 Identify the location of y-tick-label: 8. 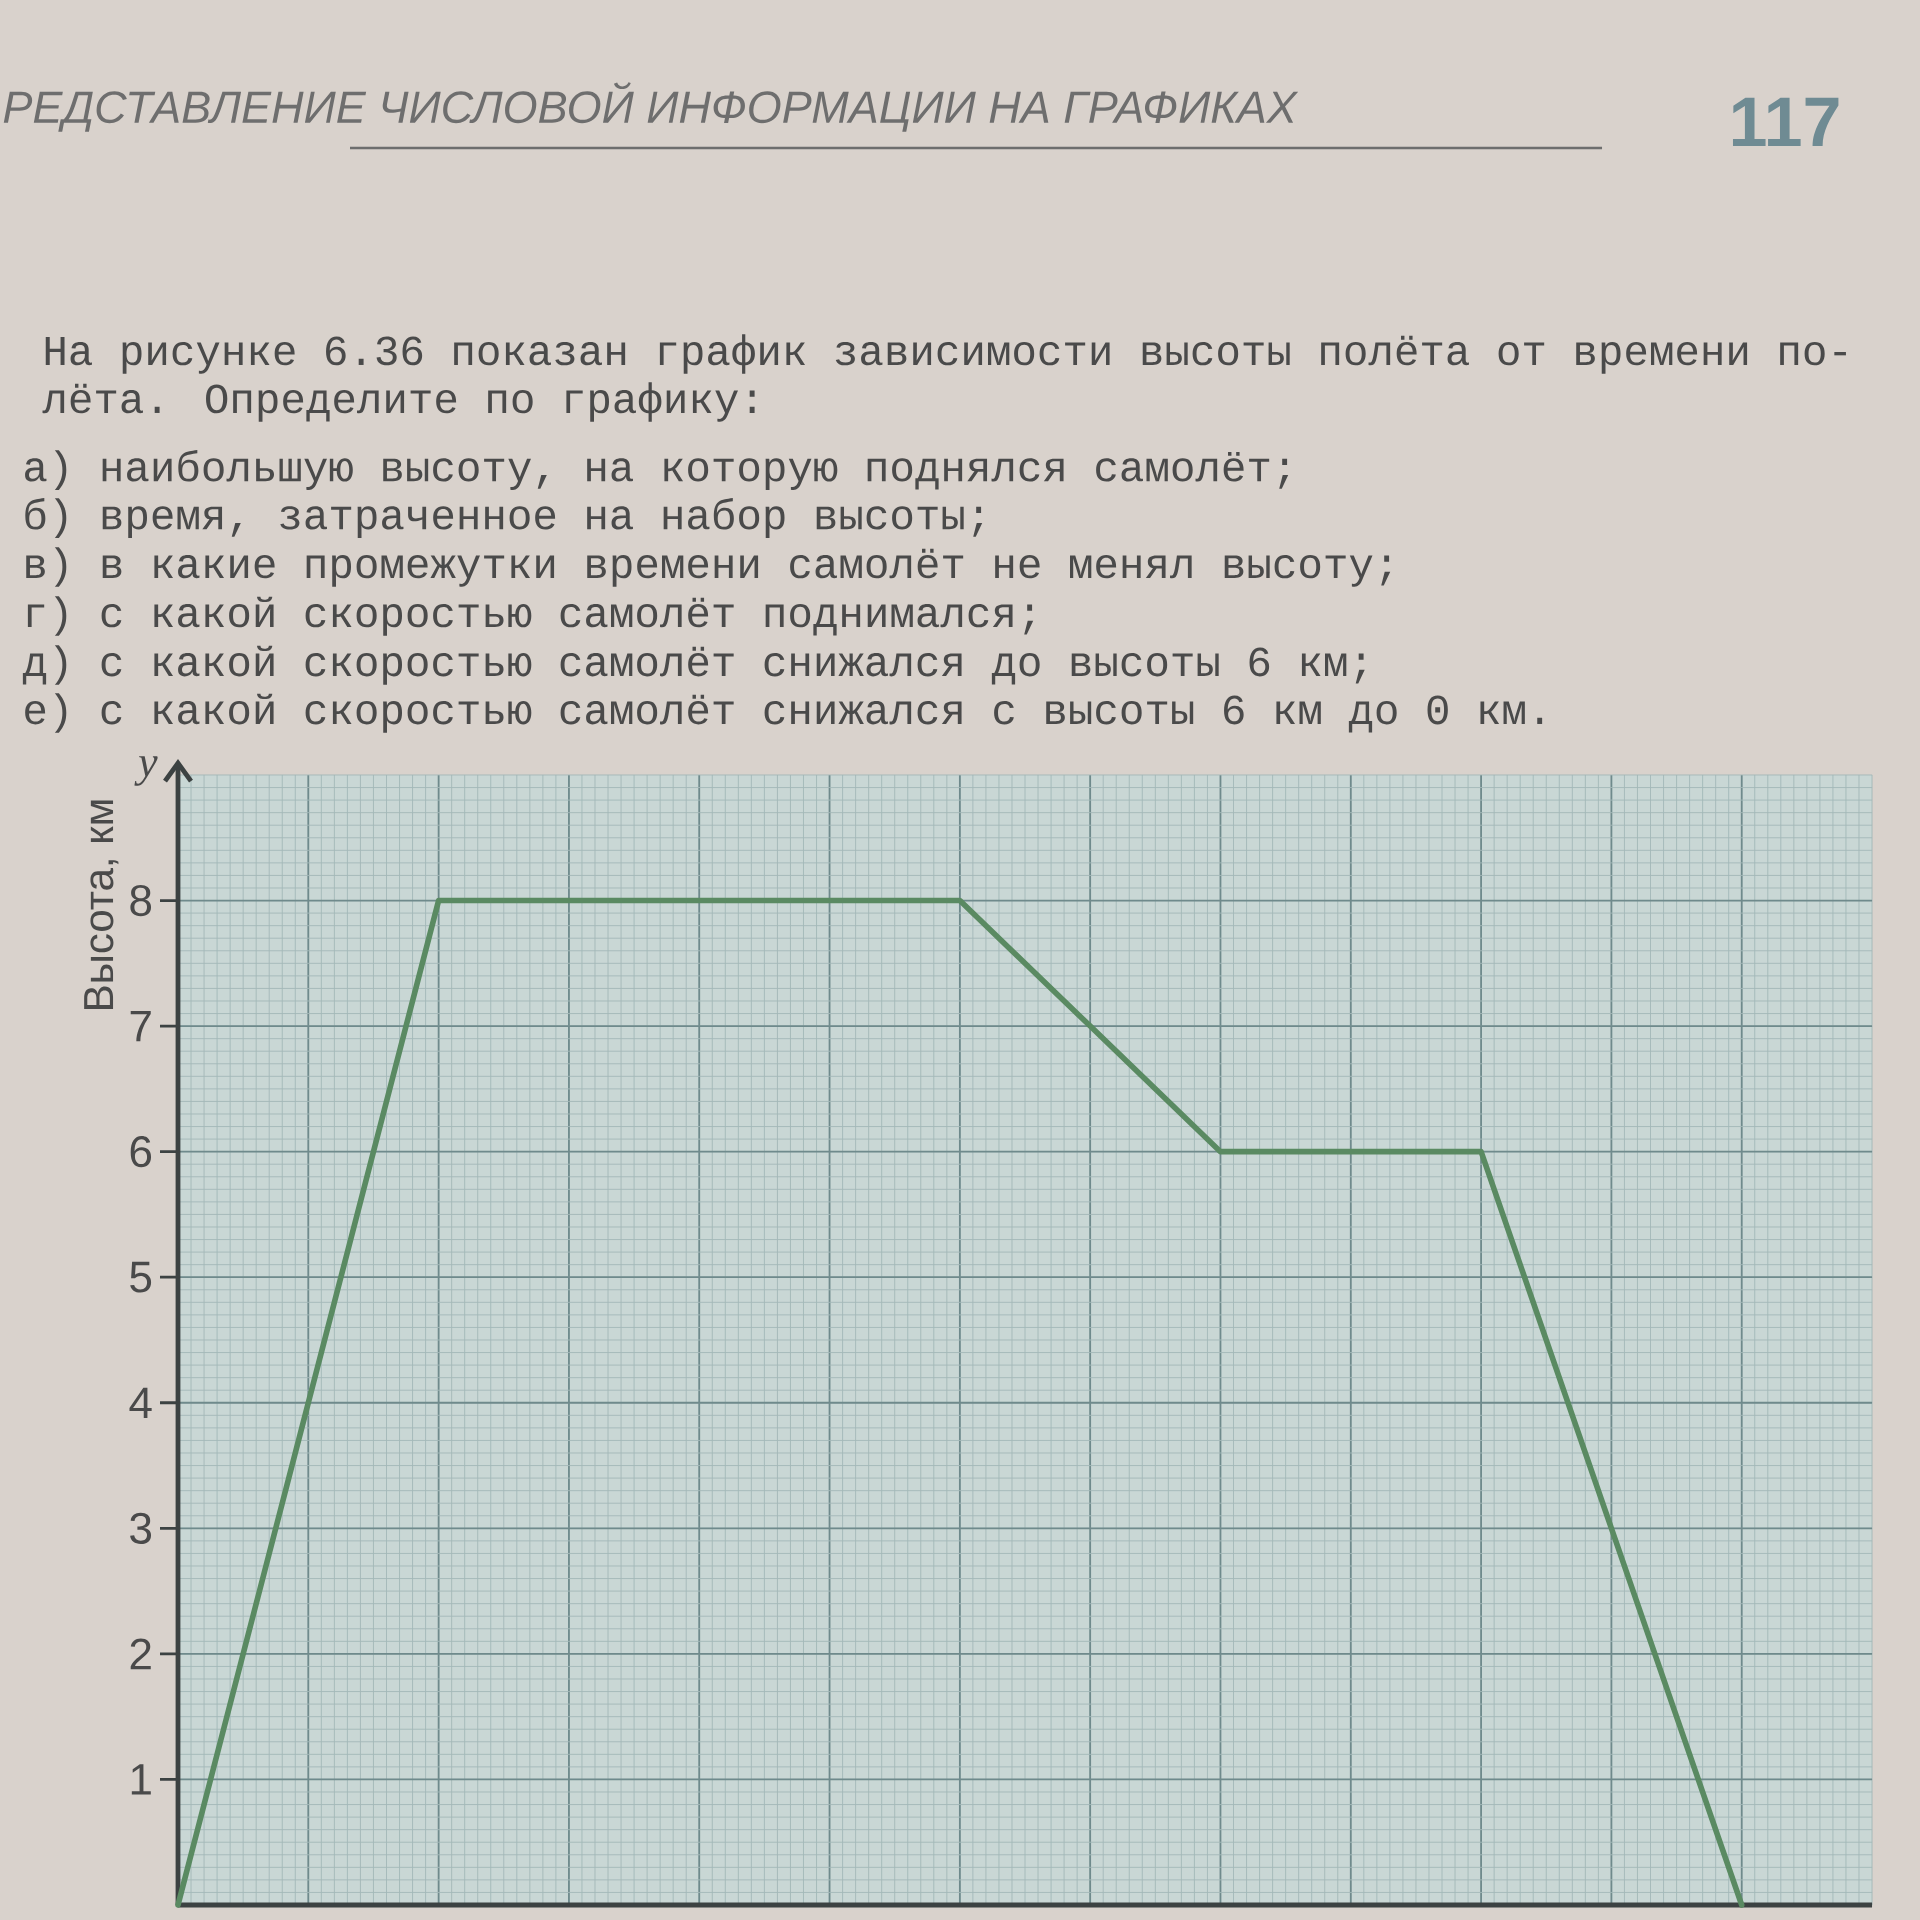
(141, 900).